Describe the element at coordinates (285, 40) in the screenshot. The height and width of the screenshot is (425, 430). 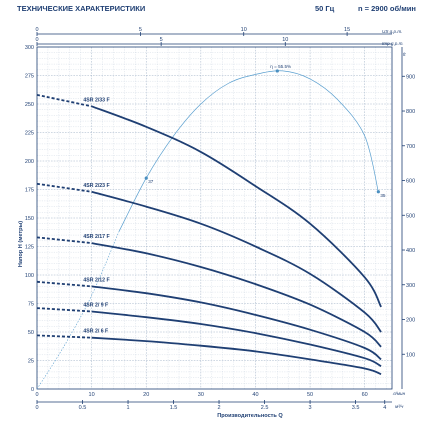
I see `impgpm-tick-label: 10` at that location.